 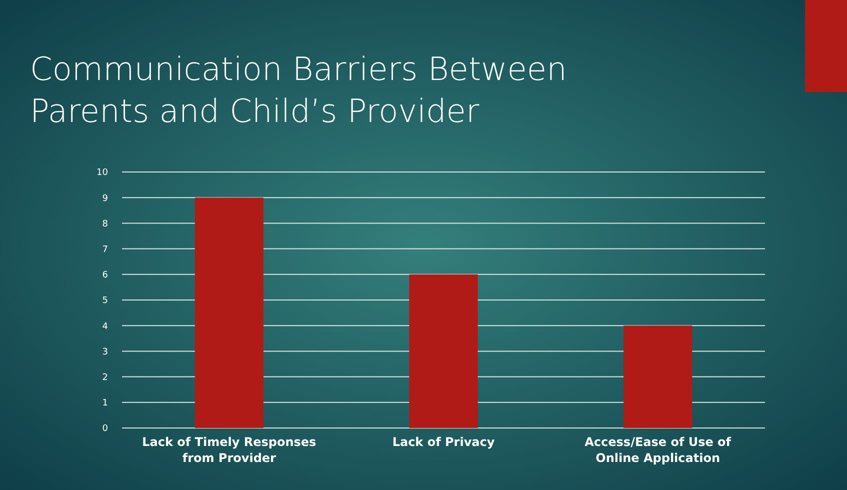 I want to click on y-tick-label: 10, so click(x=102, y=173).